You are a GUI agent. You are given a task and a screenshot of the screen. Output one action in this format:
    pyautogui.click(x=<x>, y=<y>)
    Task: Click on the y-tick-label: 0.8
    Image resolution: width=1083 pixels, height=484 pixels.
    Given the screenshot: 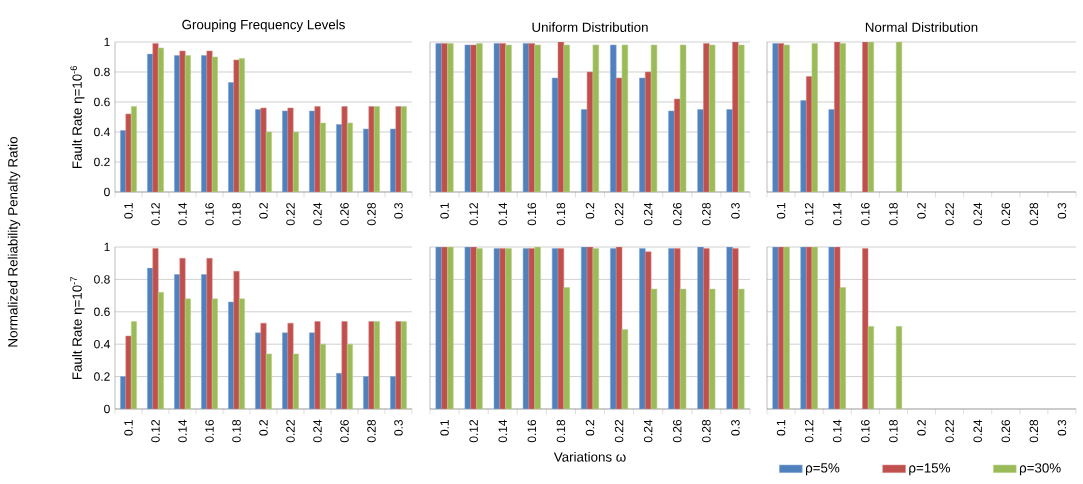 What is the action you would take?
    pyautogui.click(x=102, y=72)
    